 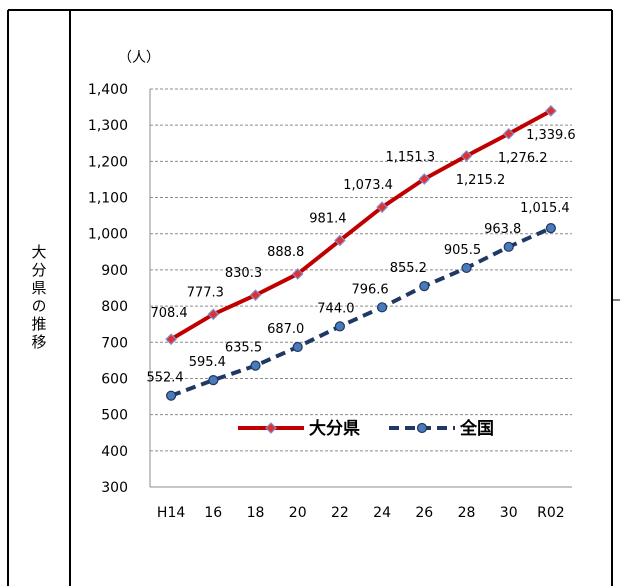 I want to click on data-label: 708.4, so click(x=168, y=313).